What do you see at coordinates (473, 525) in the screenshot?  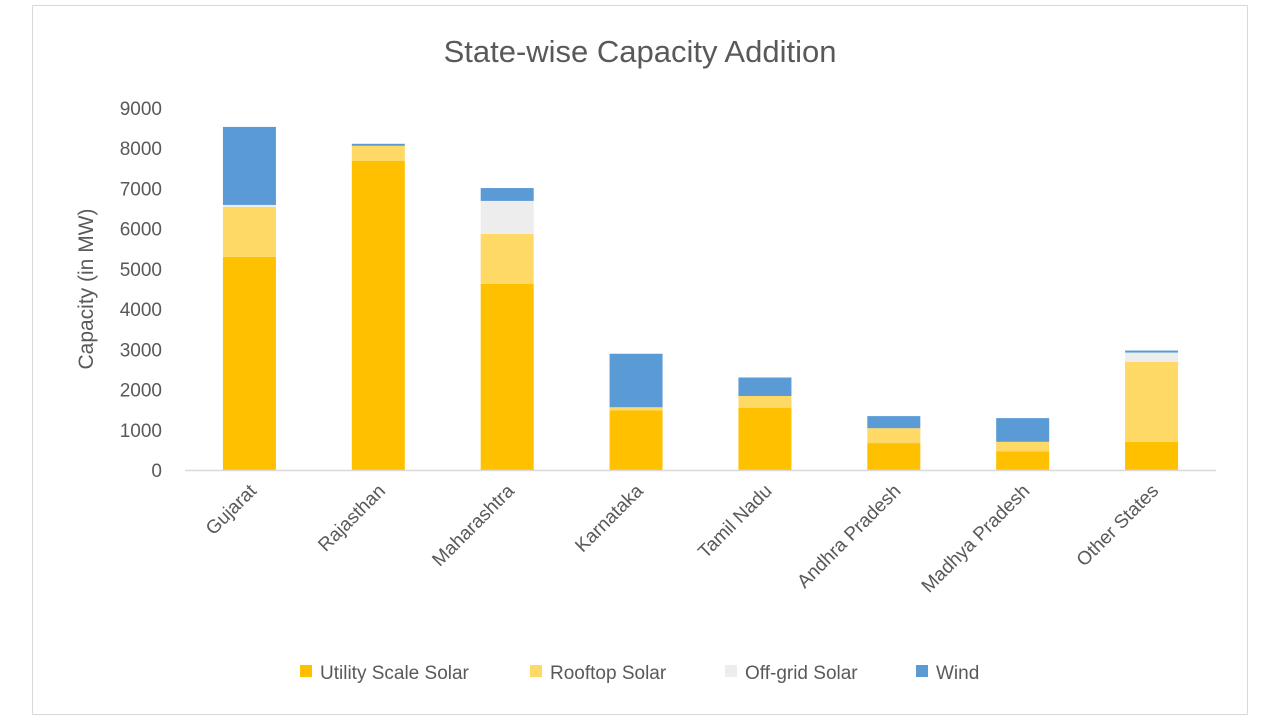 I see `x-tick-label: Maharashtra` at bounding box center [473, 525].